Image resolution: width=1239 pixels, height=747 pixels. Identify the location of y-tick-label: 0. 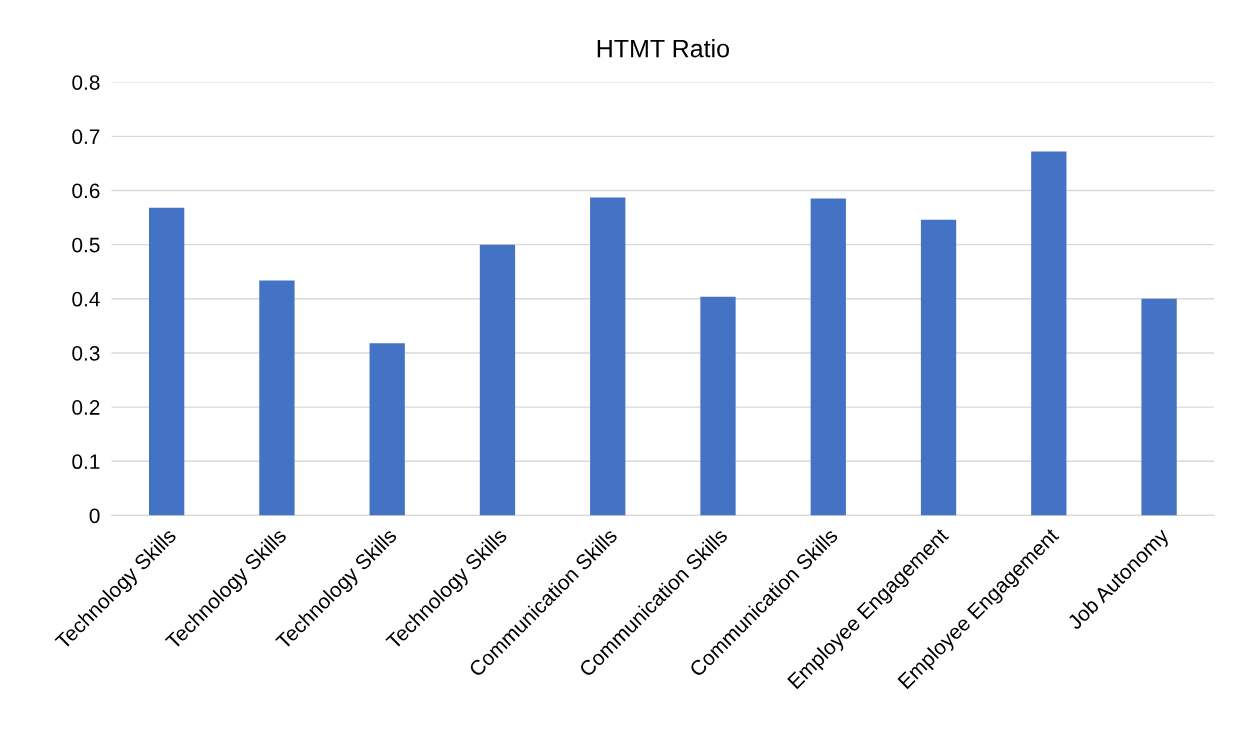
(94, 516).